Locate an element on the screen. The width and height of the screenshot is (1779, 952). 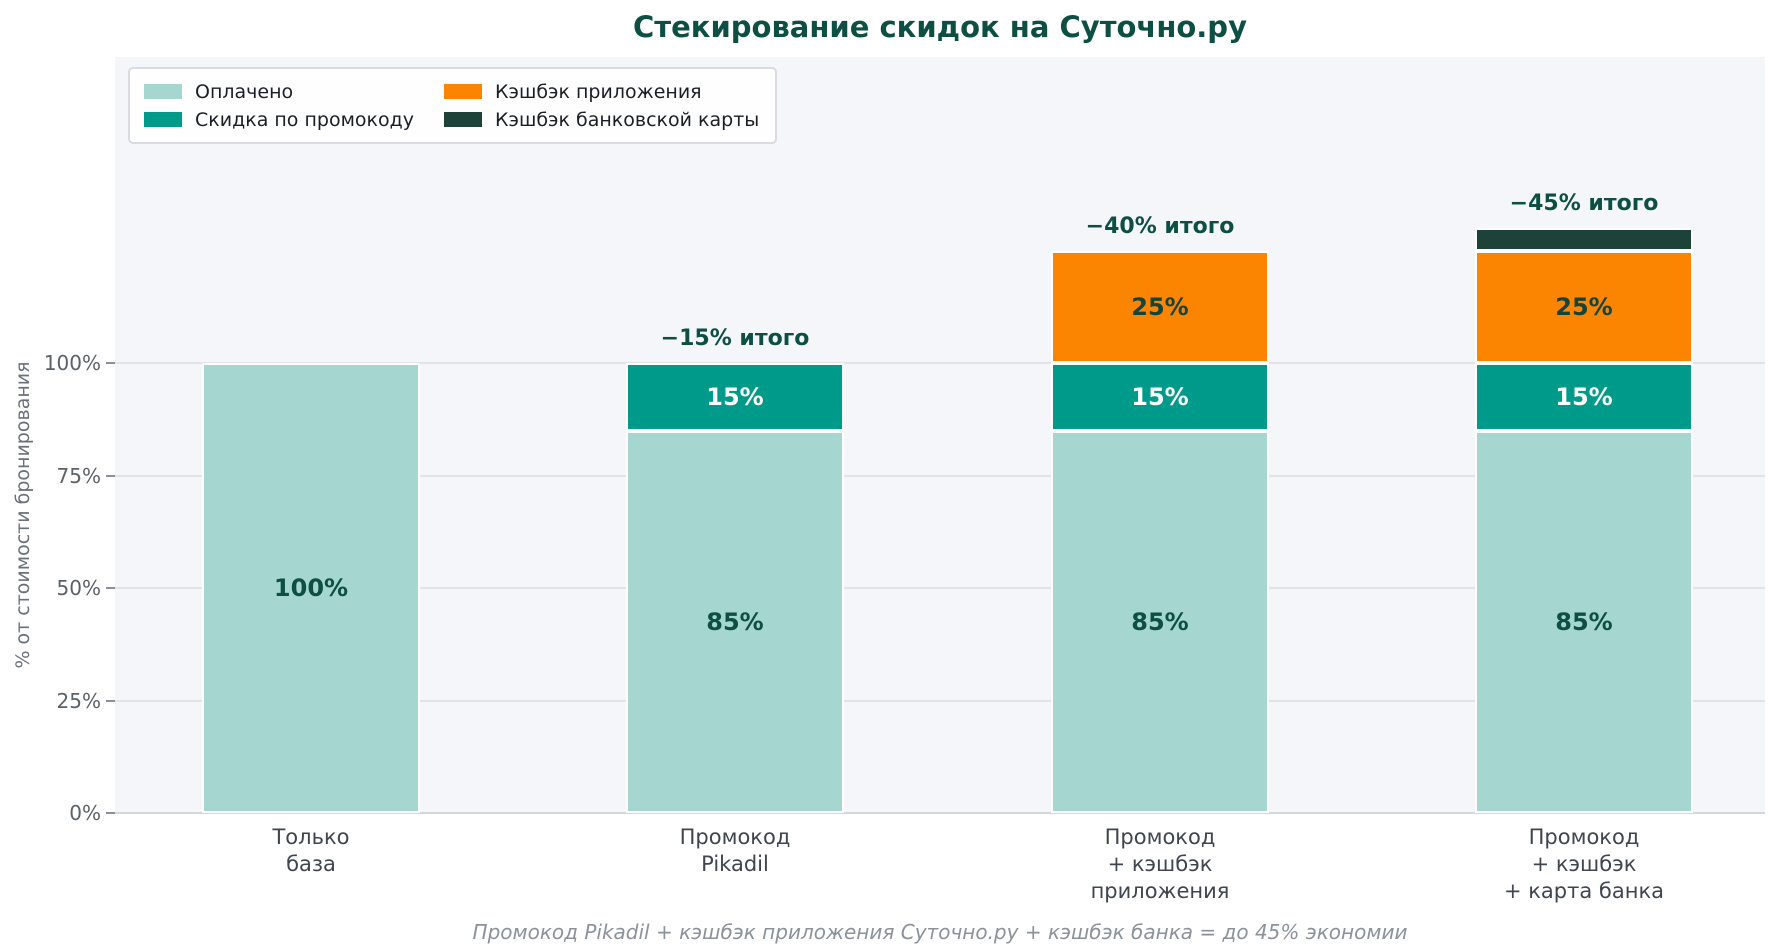
legend-item-1: Оплачено is located at coordinates (279, 92).